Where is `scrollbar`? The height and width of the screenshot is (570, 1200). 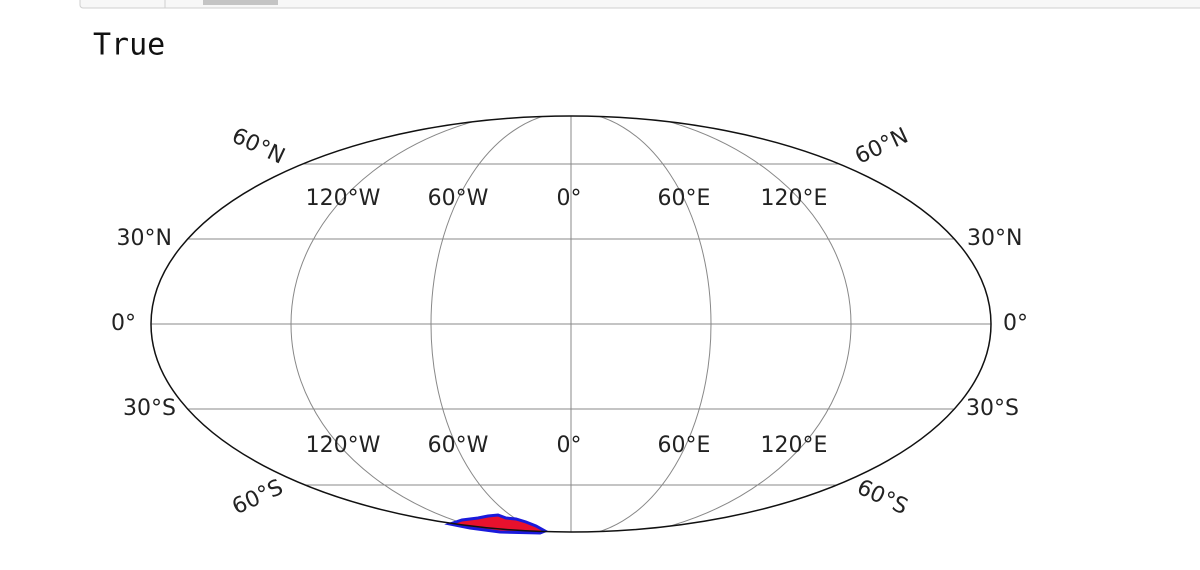 scrollbar is located at coordinates (240, 2).